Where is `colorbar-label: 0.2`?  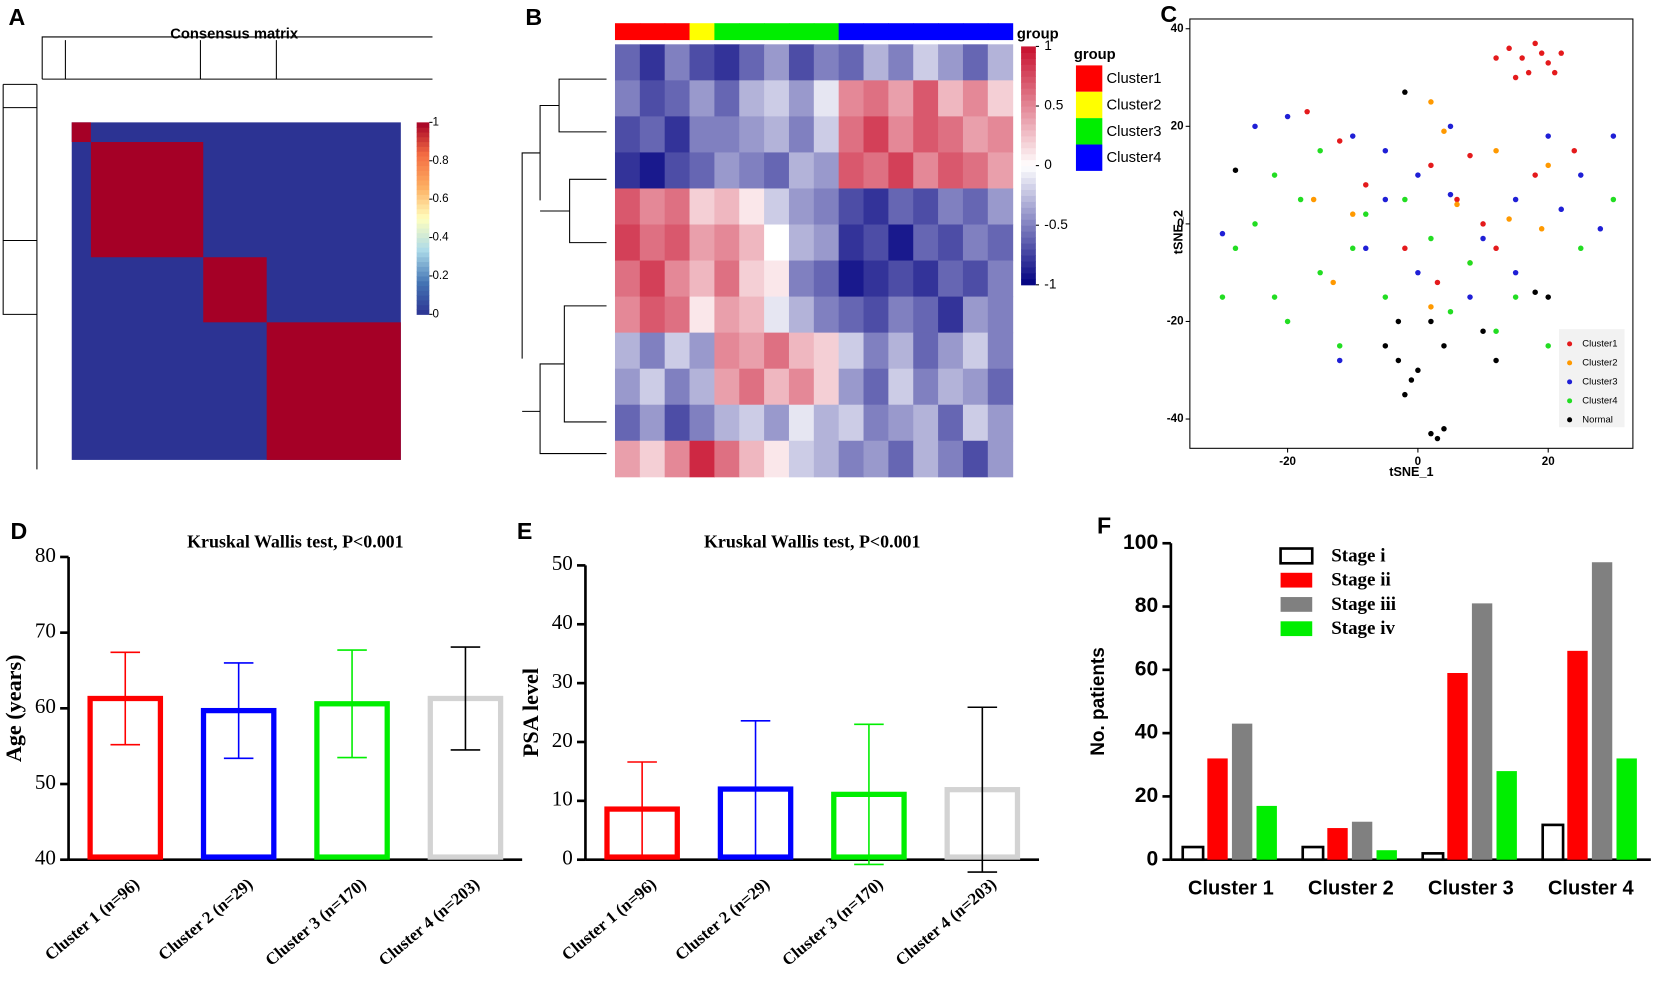 colorbar-label: 0.2 is located at coordinates (440, 275).